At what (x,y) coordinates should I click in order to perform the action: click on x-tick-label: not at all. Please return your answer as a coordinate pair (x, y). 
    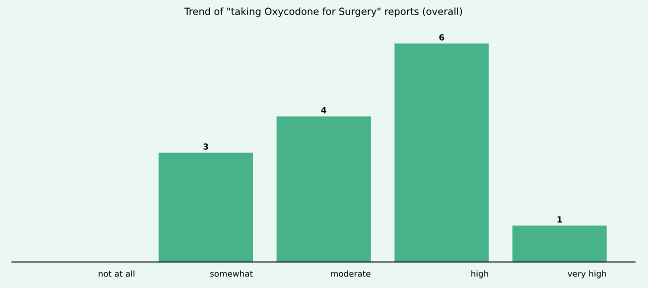
    Looking at the image, I should click on (116, 273).